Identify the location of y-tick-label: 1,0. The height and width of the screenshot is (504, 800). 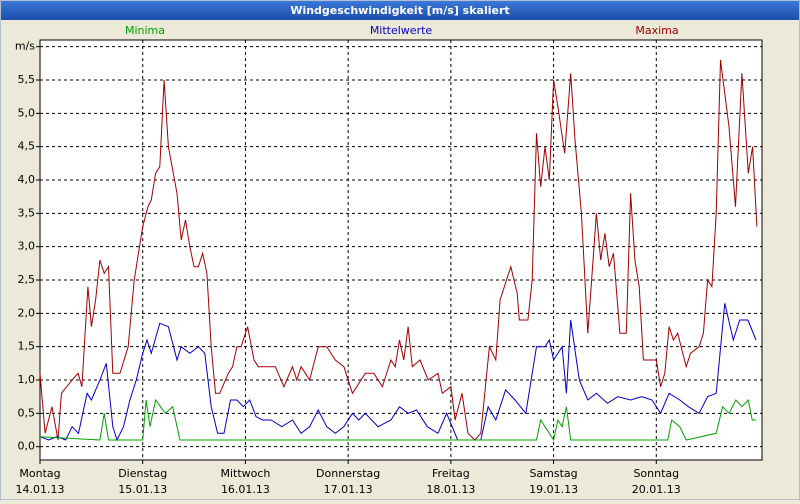
(27, 379).